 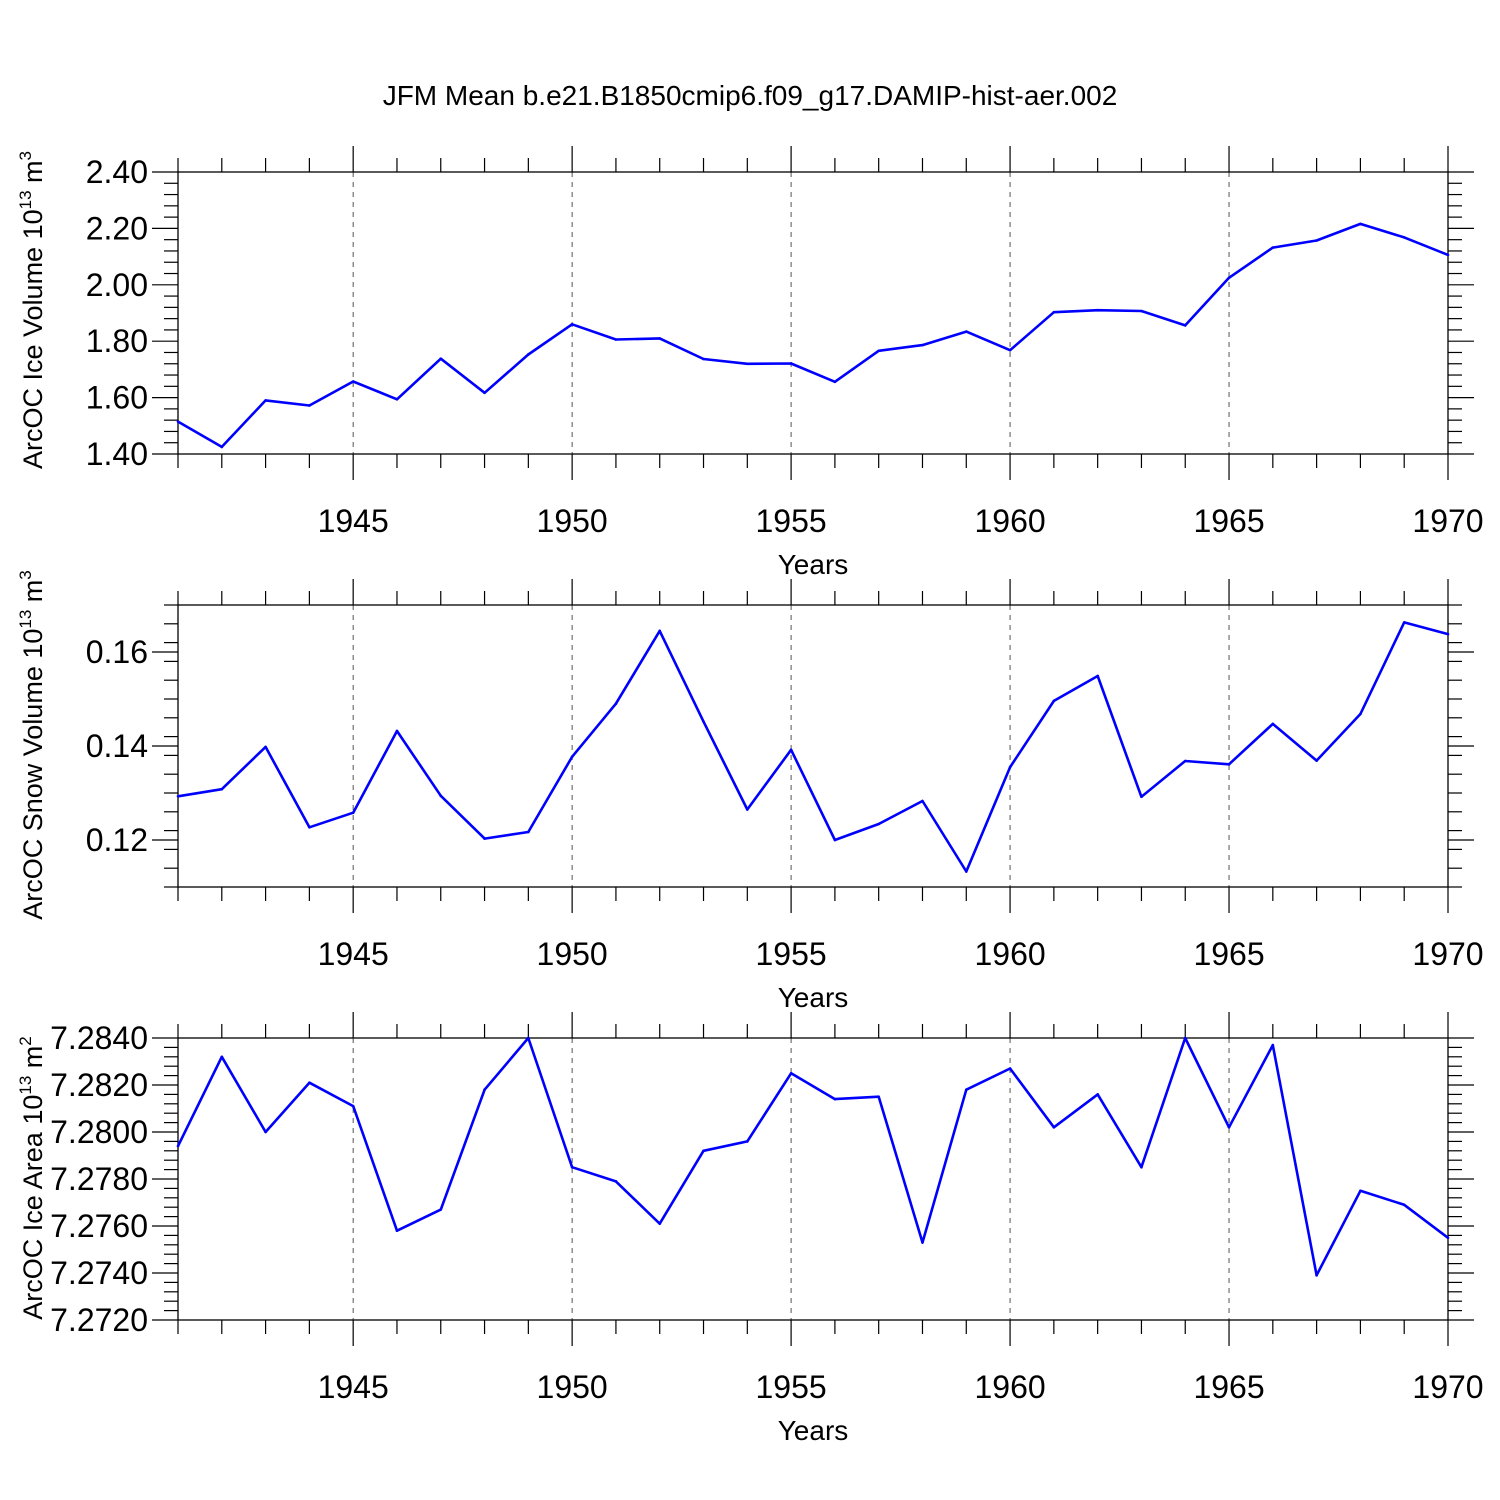 What do you see at coordinates (117, 172) in the screenshot?
I see `y-tick-label: 2.40` at bounding box center [117, 172].